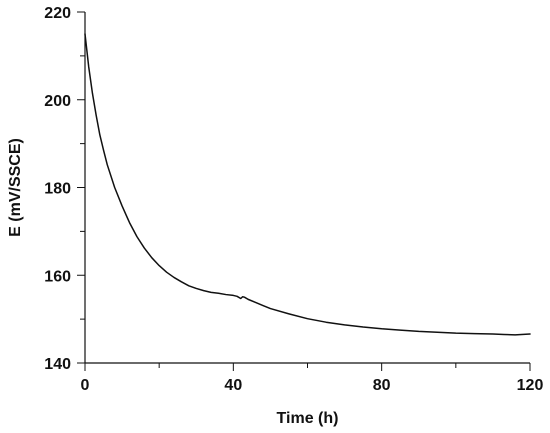 Image resolution: width=550 pixels, height=433 pixels. Describe the element at coordinates (57, 276) in the screenshot. I see `y-tick-label: 160` at that location.